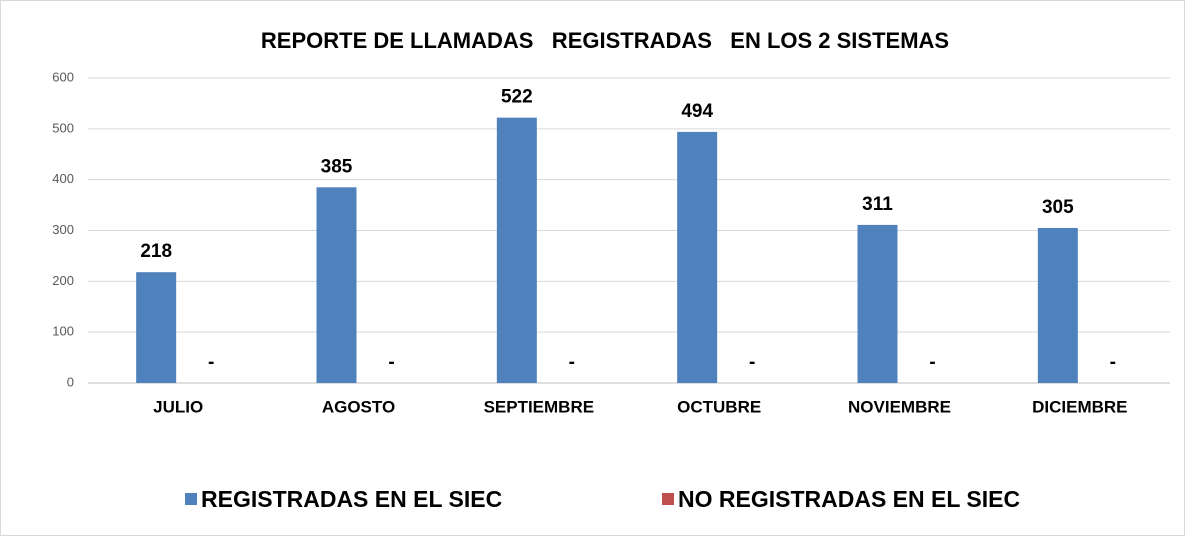 This screenshot has width=1185, height=536. Describe the element at coordinates (358, 406) in the screenshot. I see `x-tick-label: AGOSTO` at that location.